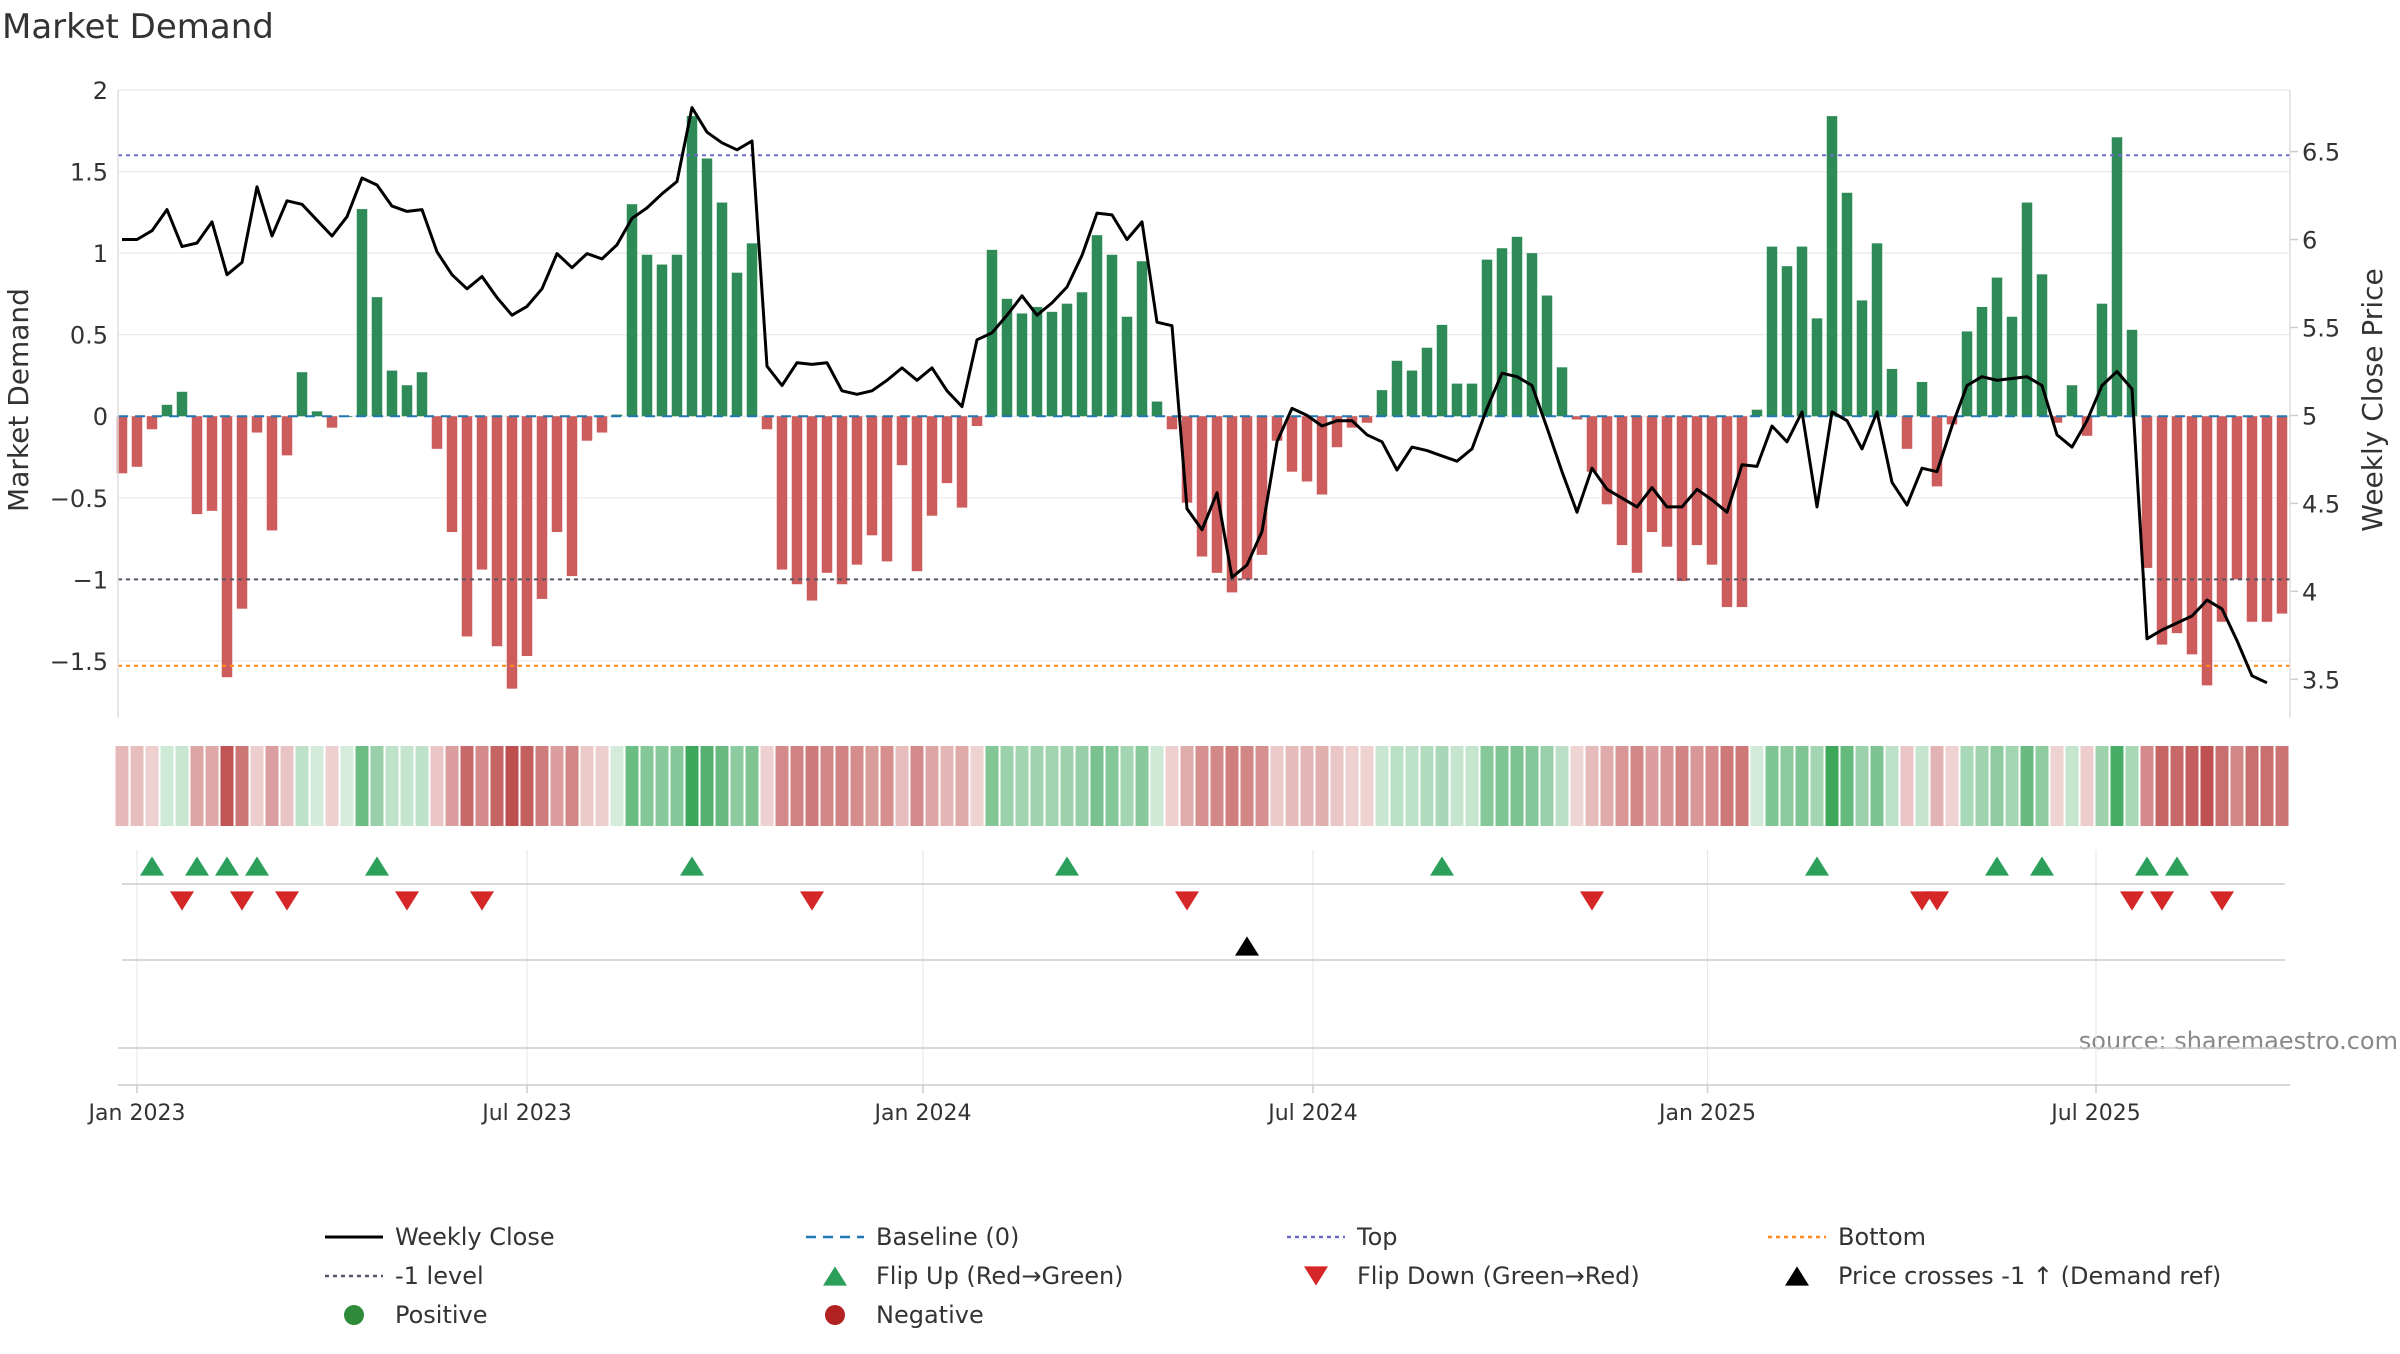  Describe the element at coordinates (2095, 1113) in the screenshot. I see `x-tick-label: Jul 2025` at that location.